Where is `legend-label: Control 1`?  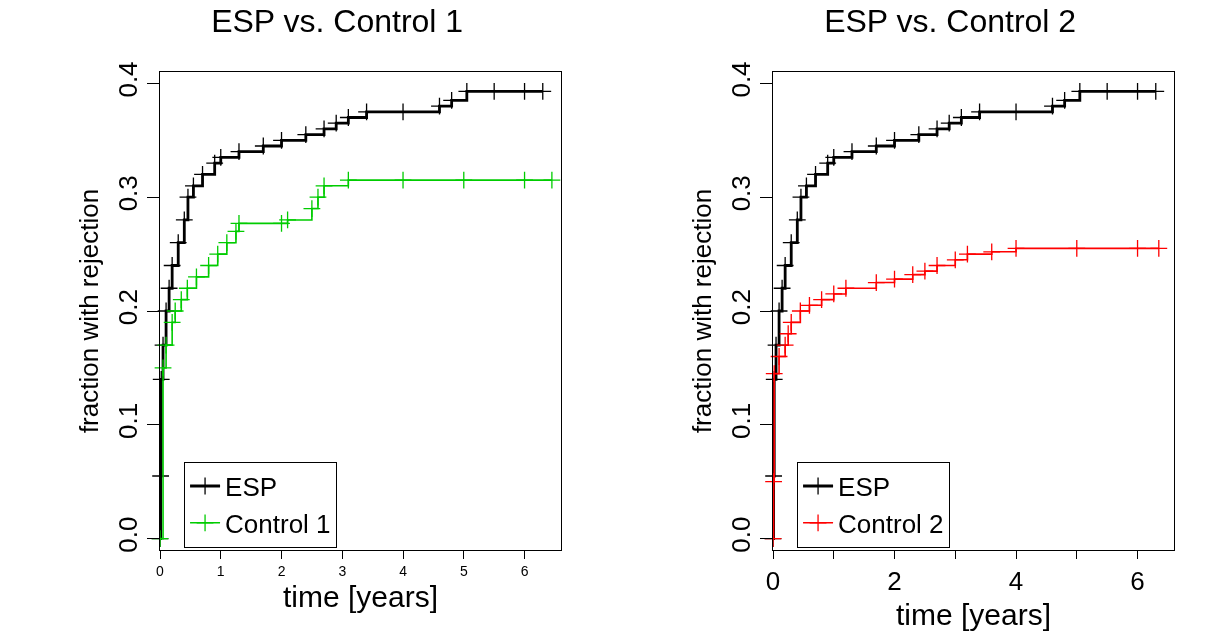
legend-label: Control 1 is located at coordinates (278, 523).